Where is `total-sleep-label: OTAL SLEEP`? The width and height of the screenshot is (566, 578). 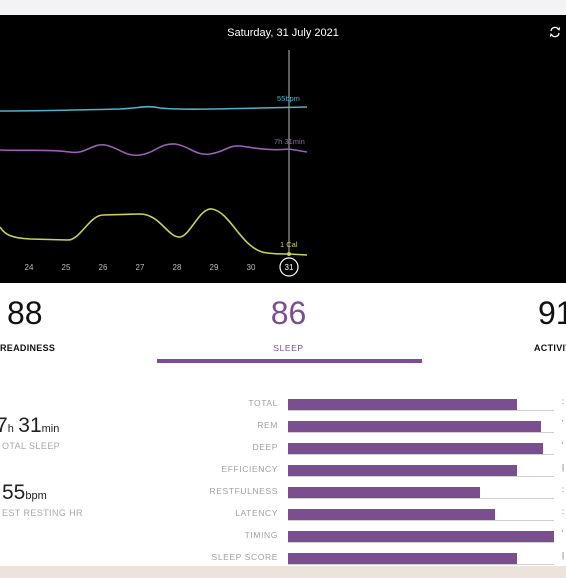 total-sleep-label: OTAL SLEEP is located at coordinates (31, 446).